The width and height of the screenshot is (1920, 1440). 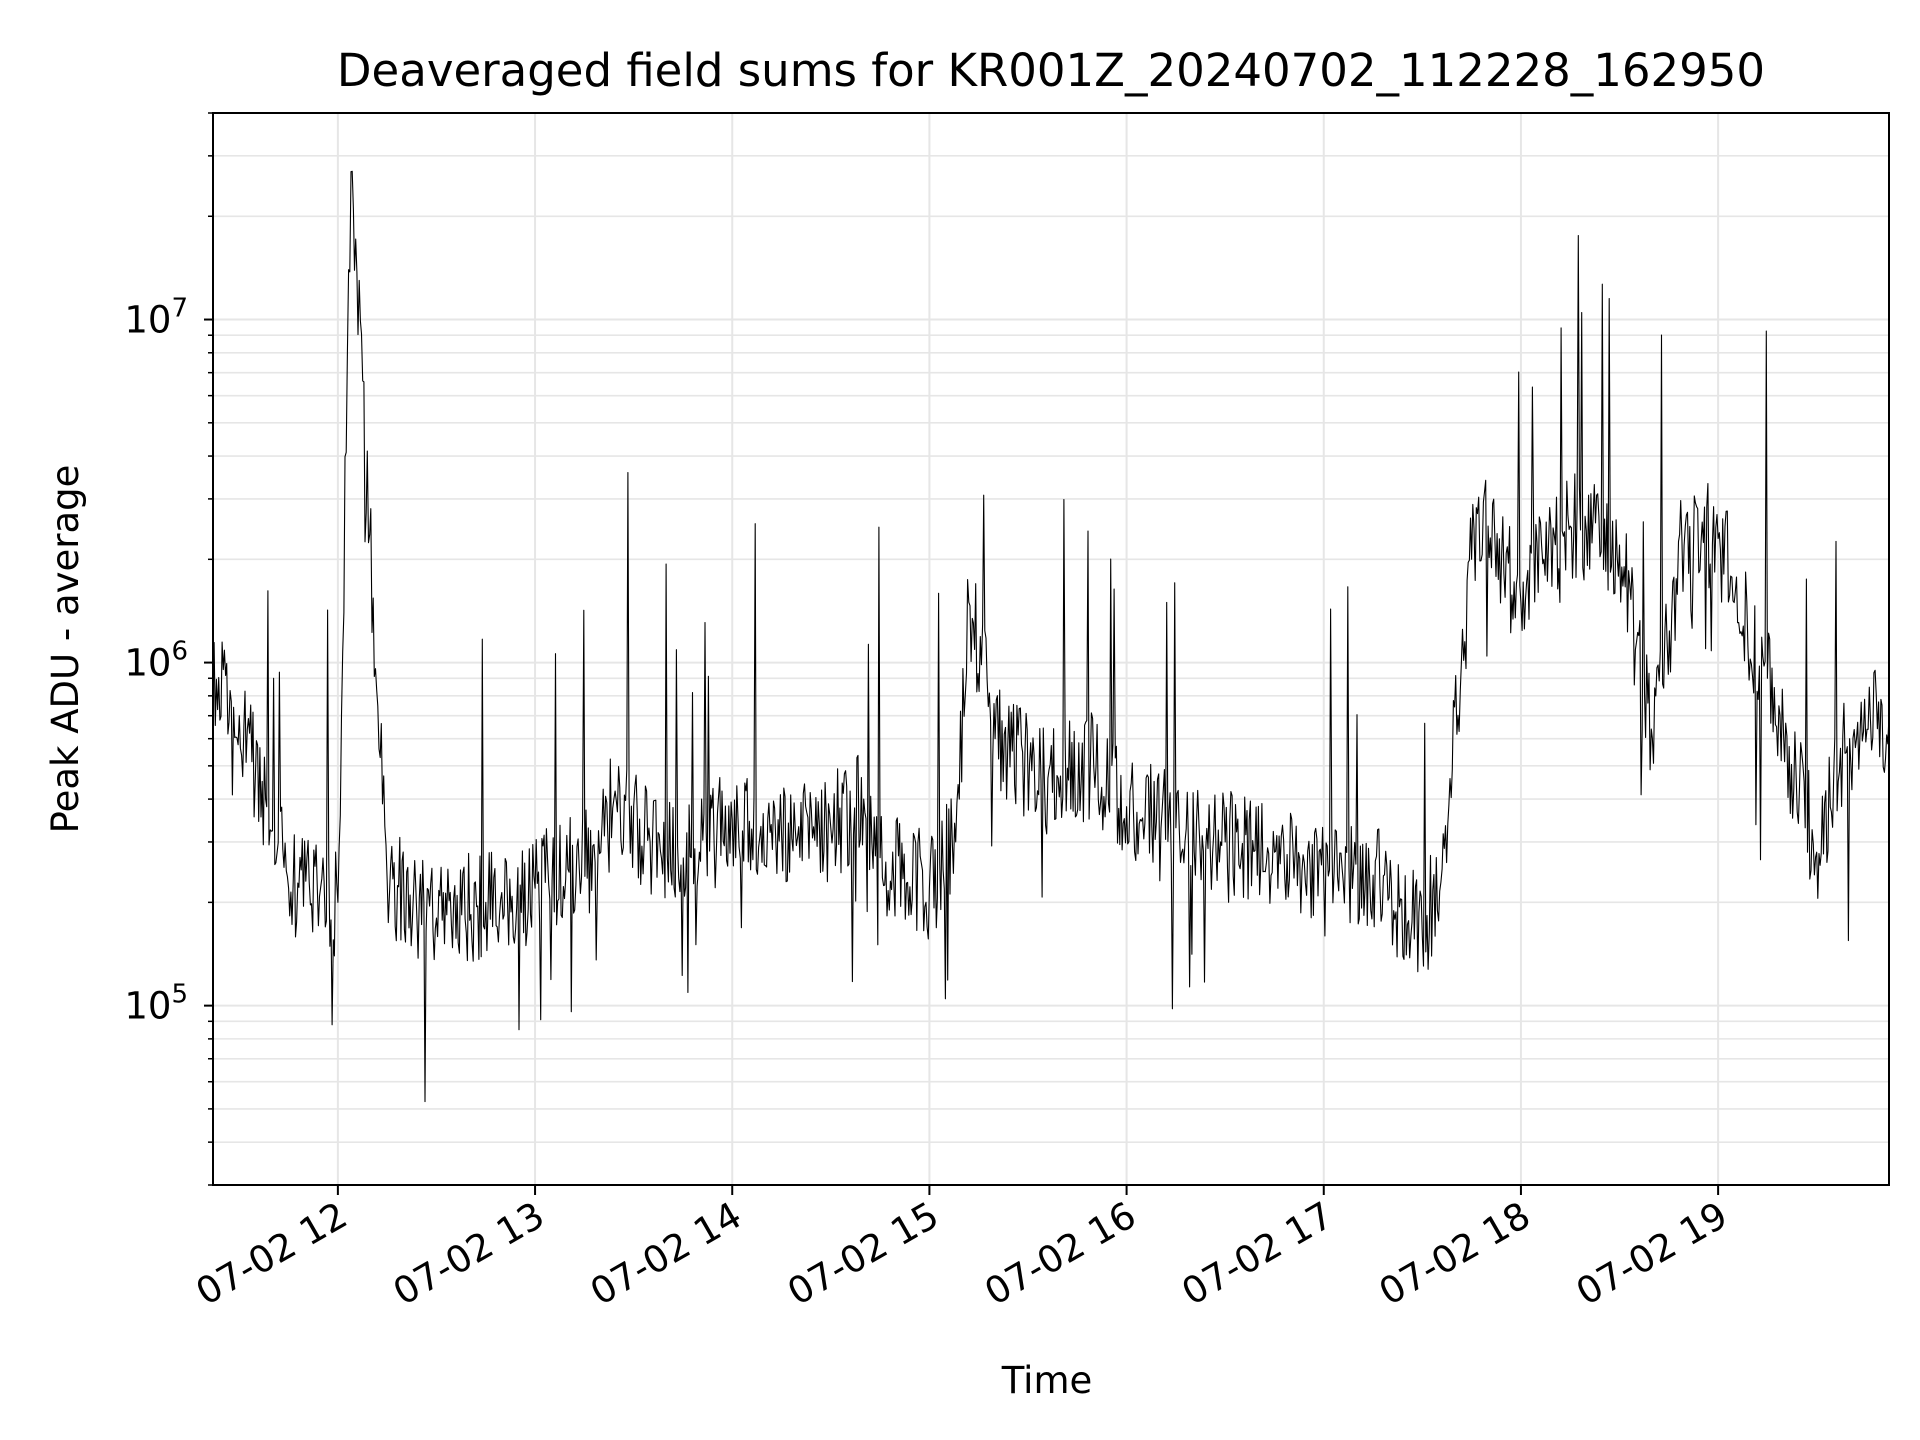 I want to click on y-tick-label: 107, so click(x=156, y=318).